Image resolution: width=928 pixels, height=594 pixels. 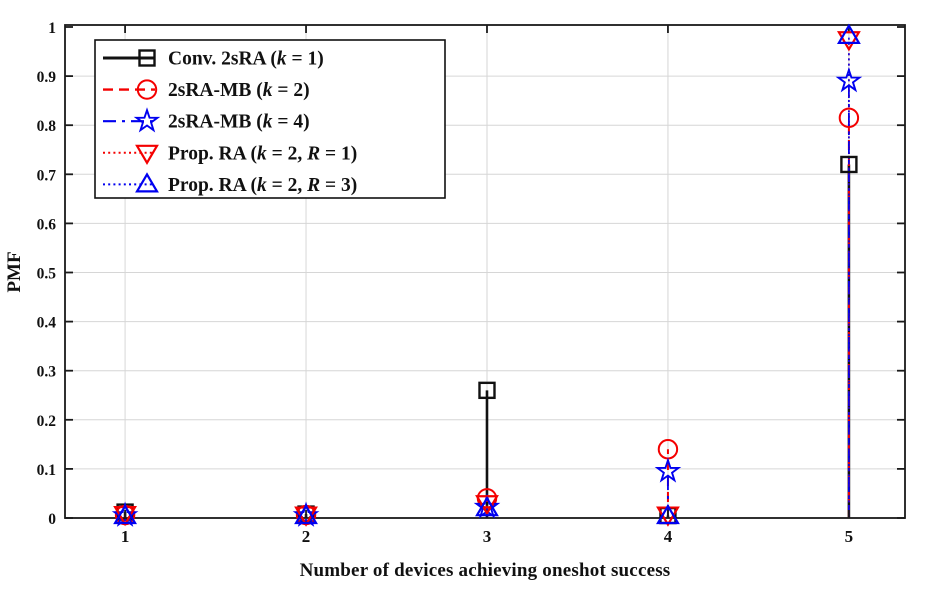 I want to click on x-tick-label: 5, so click(x=849, y=536).